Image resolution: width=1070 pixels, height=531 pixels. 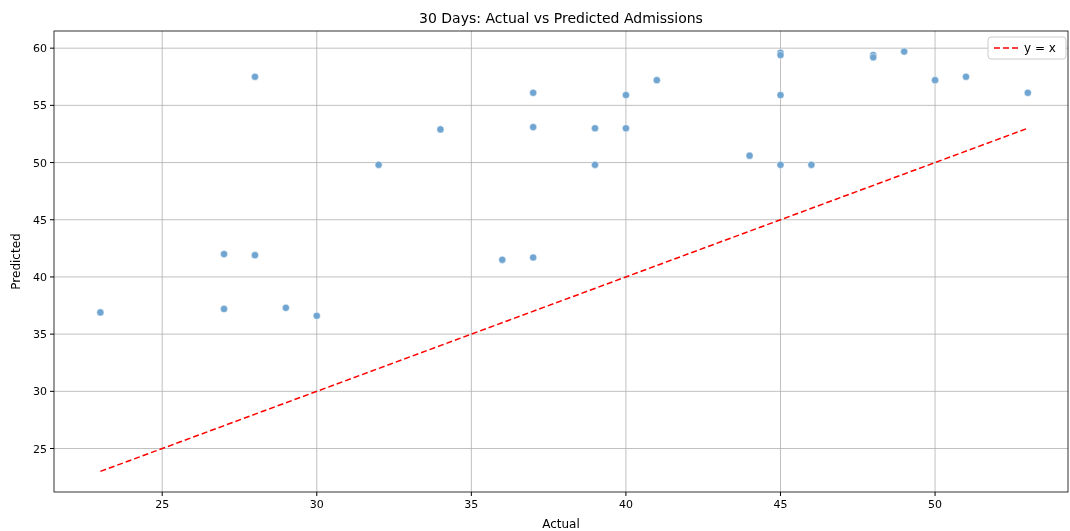 I want to click on x-tick-label: 40, so click(x=625, y=504).